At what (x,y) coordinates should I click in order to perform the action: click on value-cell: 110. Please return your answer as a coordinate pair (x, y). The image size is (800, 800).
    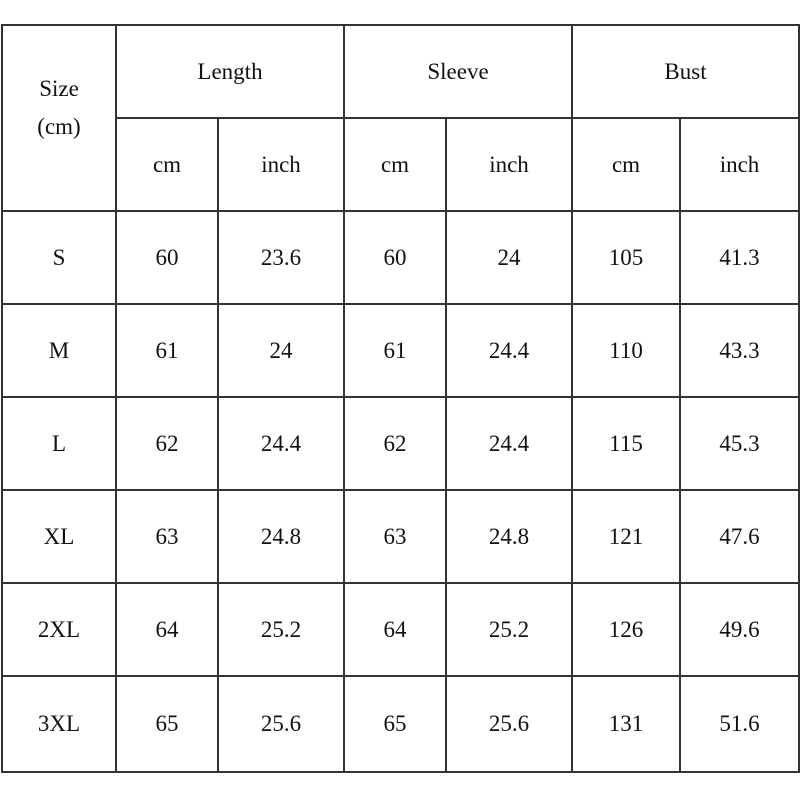
    Looking at the image, I should click on (626, 350).